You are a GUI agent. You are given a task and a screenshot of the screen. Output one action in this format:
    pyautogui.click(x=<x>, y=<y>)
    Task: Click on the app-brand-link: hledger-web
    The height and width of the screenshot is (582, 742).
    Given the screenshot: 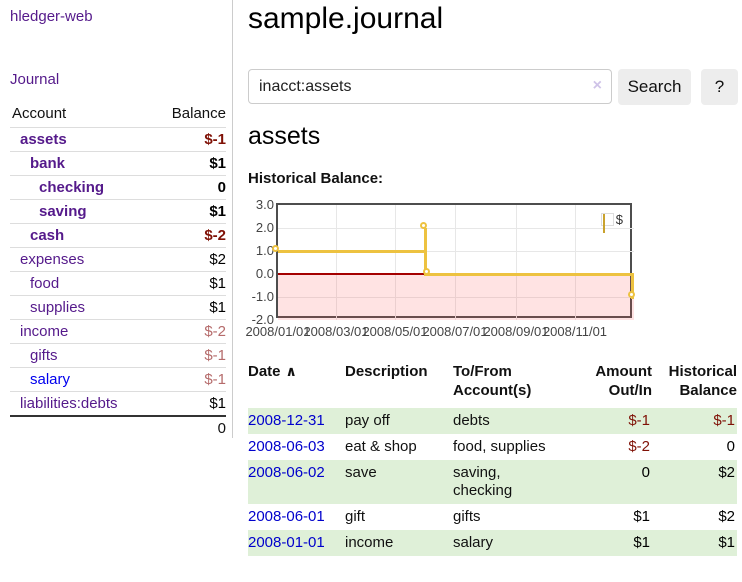 What is the action you would take?
    pyautogui.click(x=51, y=16)
    